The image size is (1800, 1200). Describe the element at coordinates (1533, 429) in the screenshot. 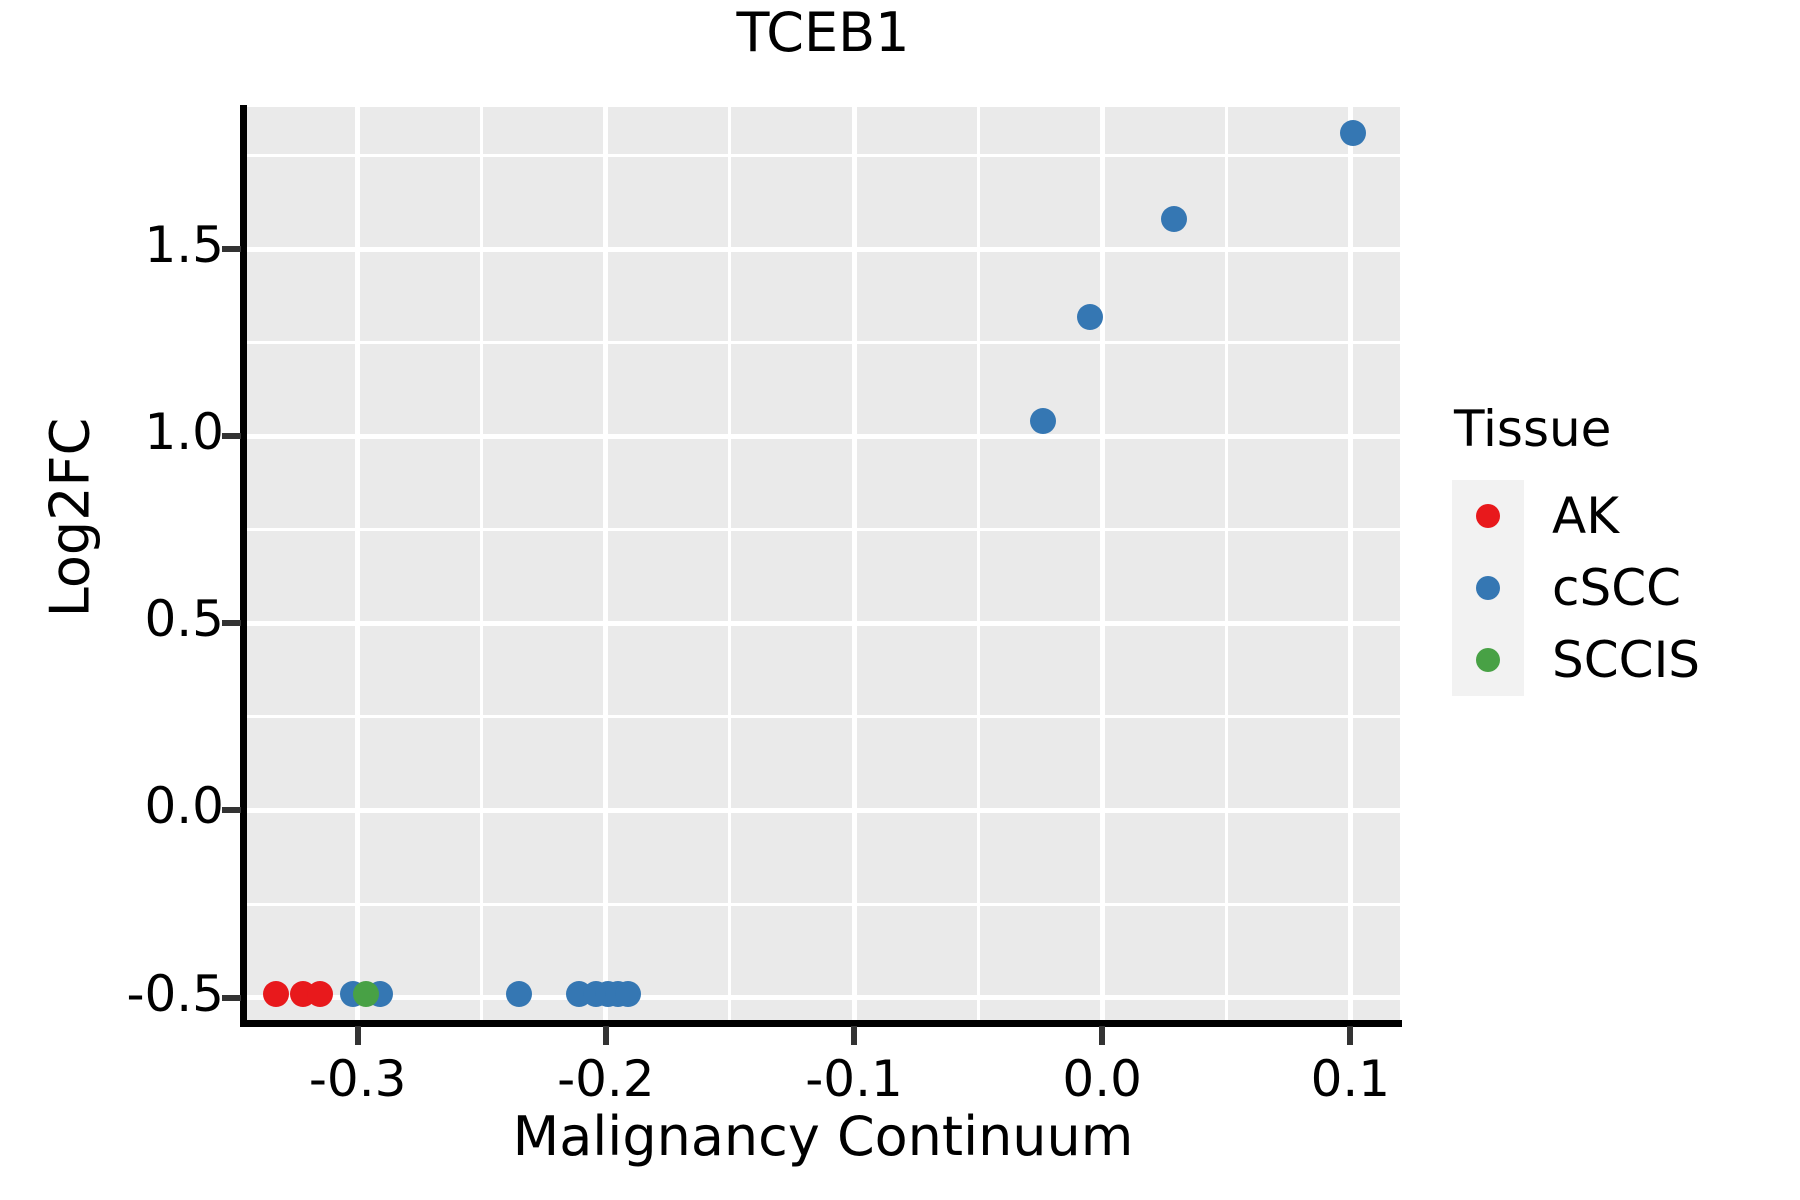

I see `legend-title: Tissue` at that location.